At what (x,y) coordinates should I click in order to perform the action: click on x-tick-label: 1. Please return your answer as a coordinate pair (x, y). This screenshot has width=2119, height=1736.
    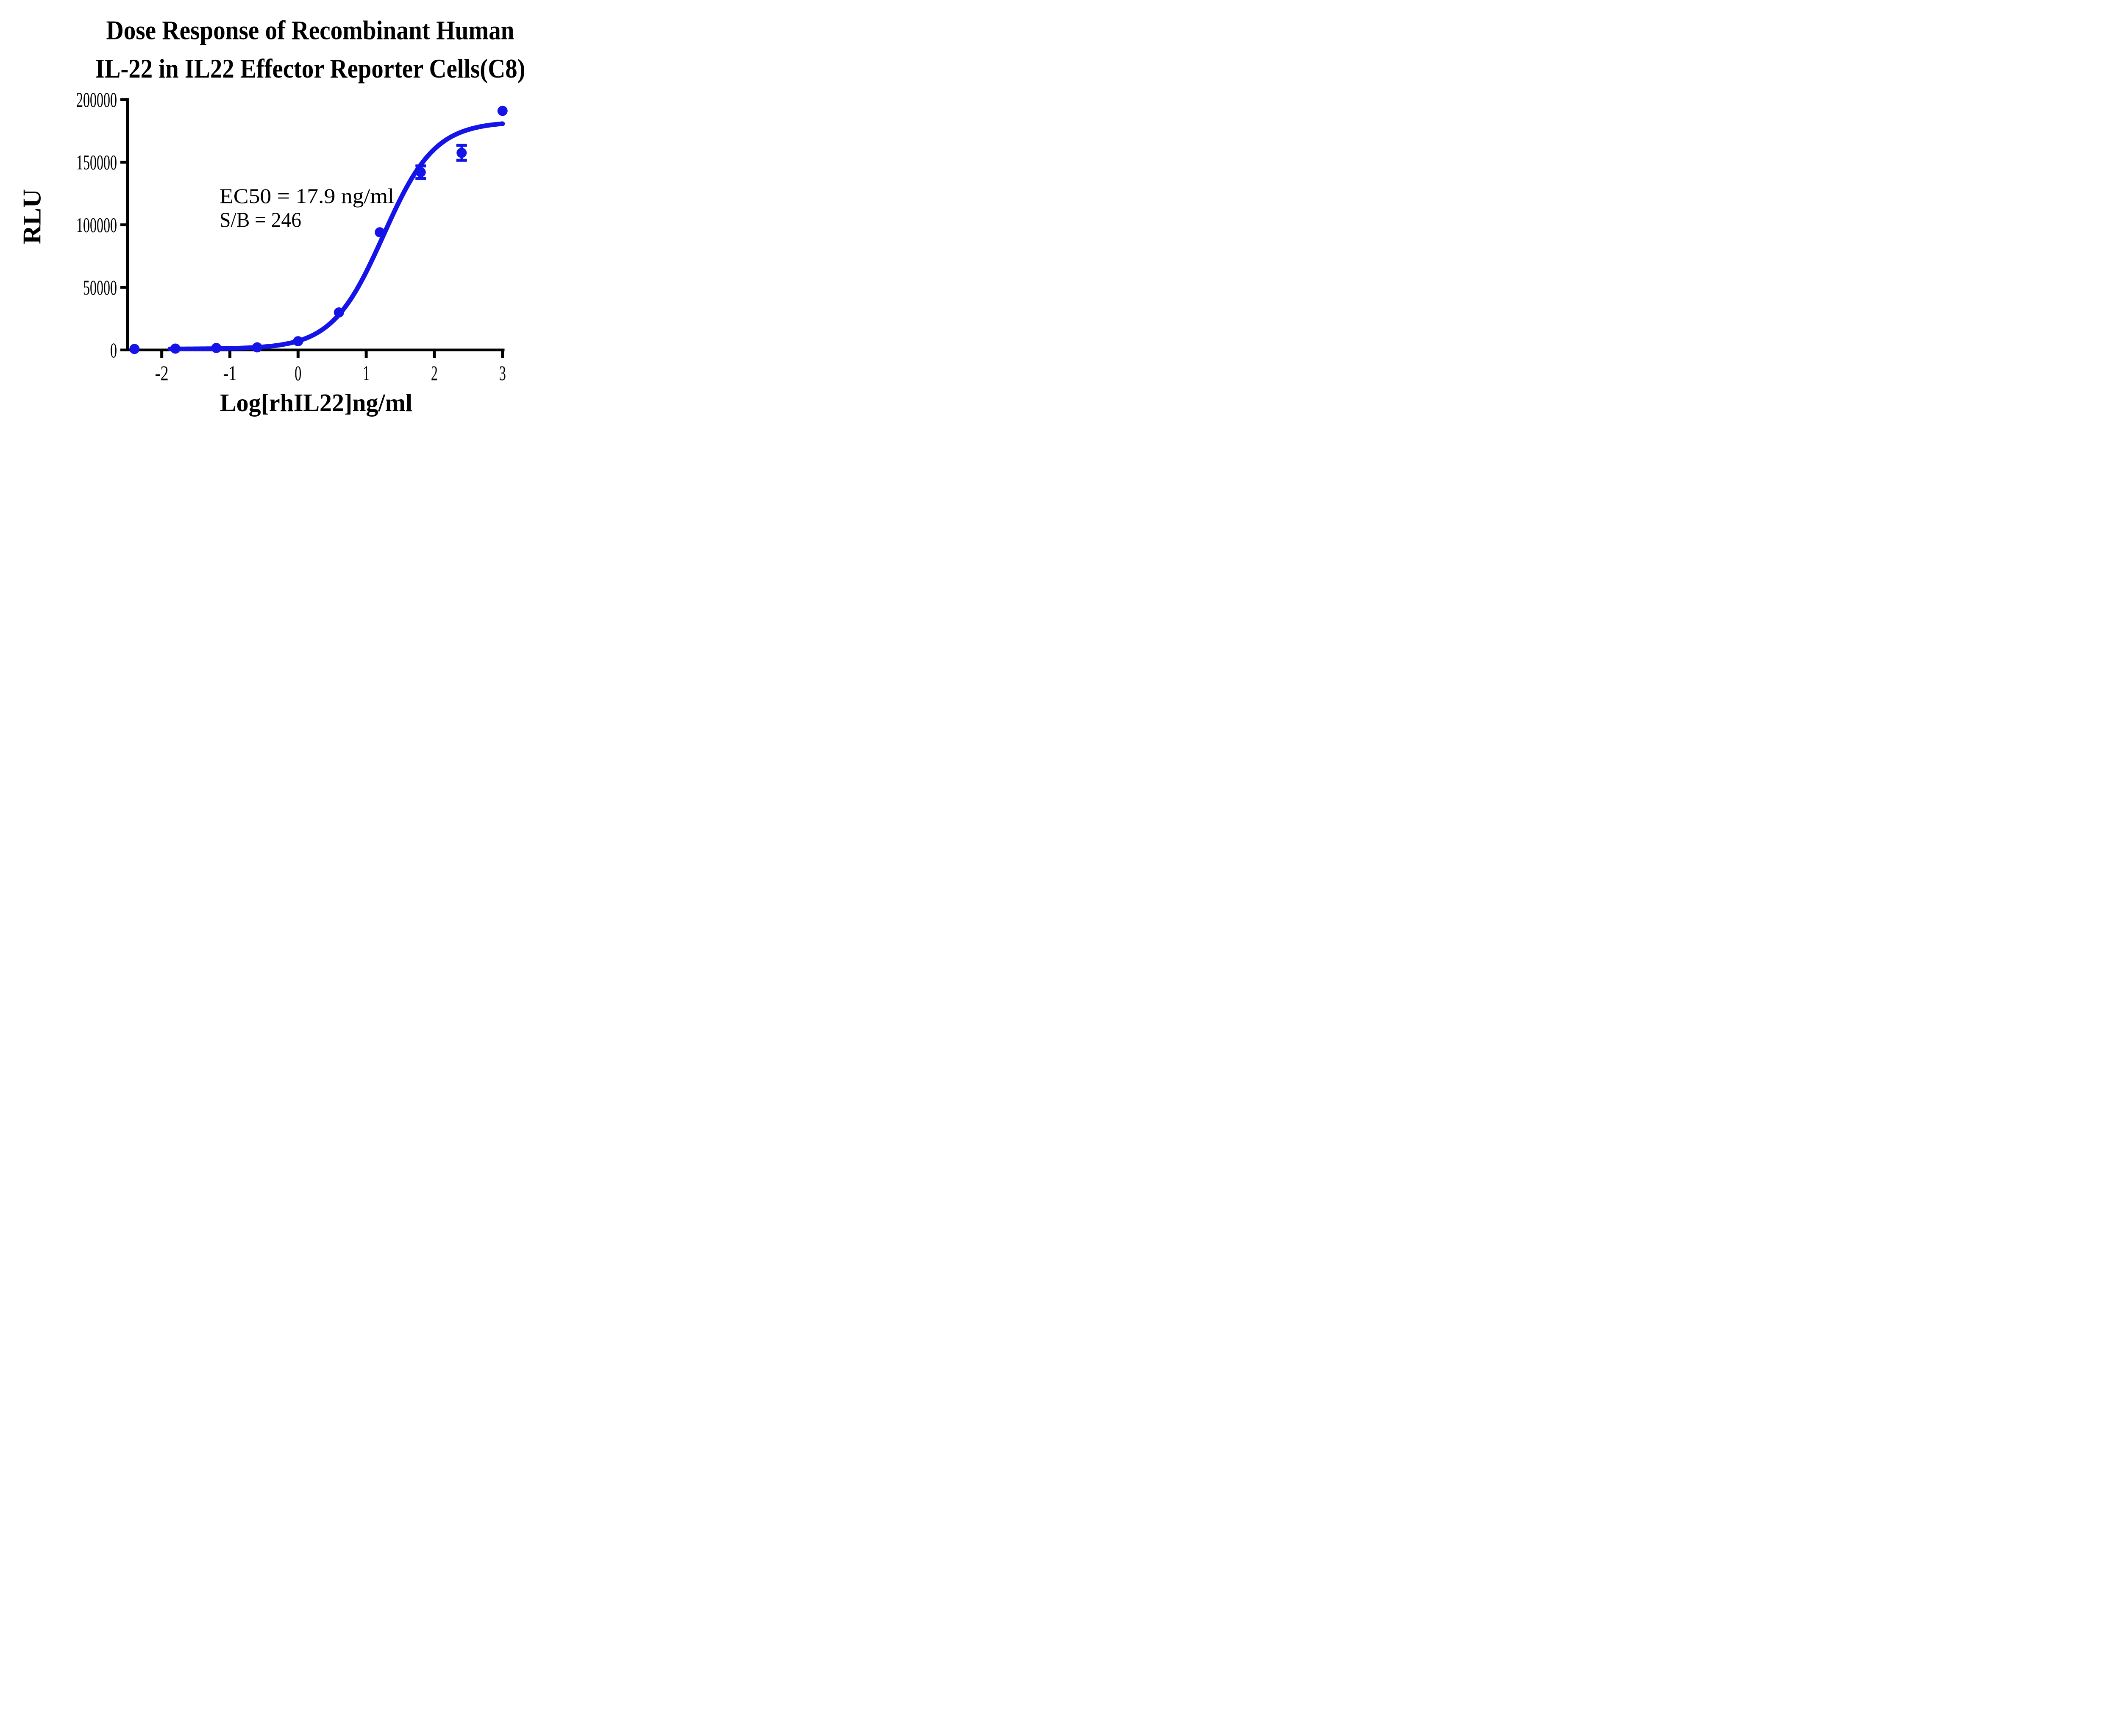
    Looking at the image, I should click on (367, 373).